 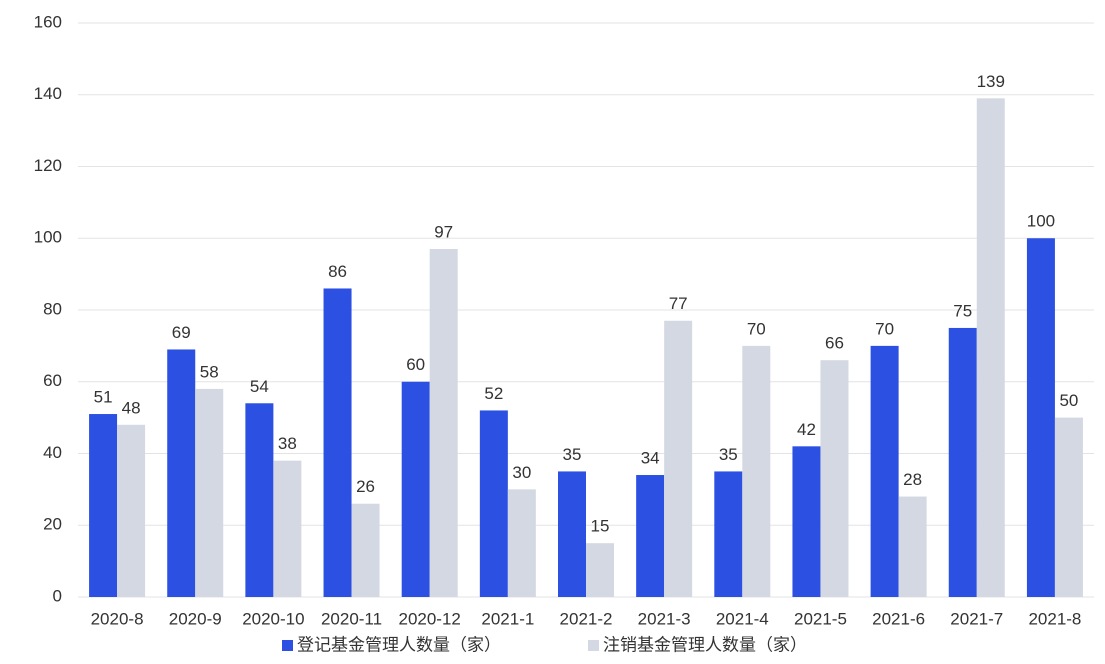 What do you see at coordinates (820, 618) in the screenshot?
I see `x-tick-label: 2021-5` at bounding box center [820, 618].